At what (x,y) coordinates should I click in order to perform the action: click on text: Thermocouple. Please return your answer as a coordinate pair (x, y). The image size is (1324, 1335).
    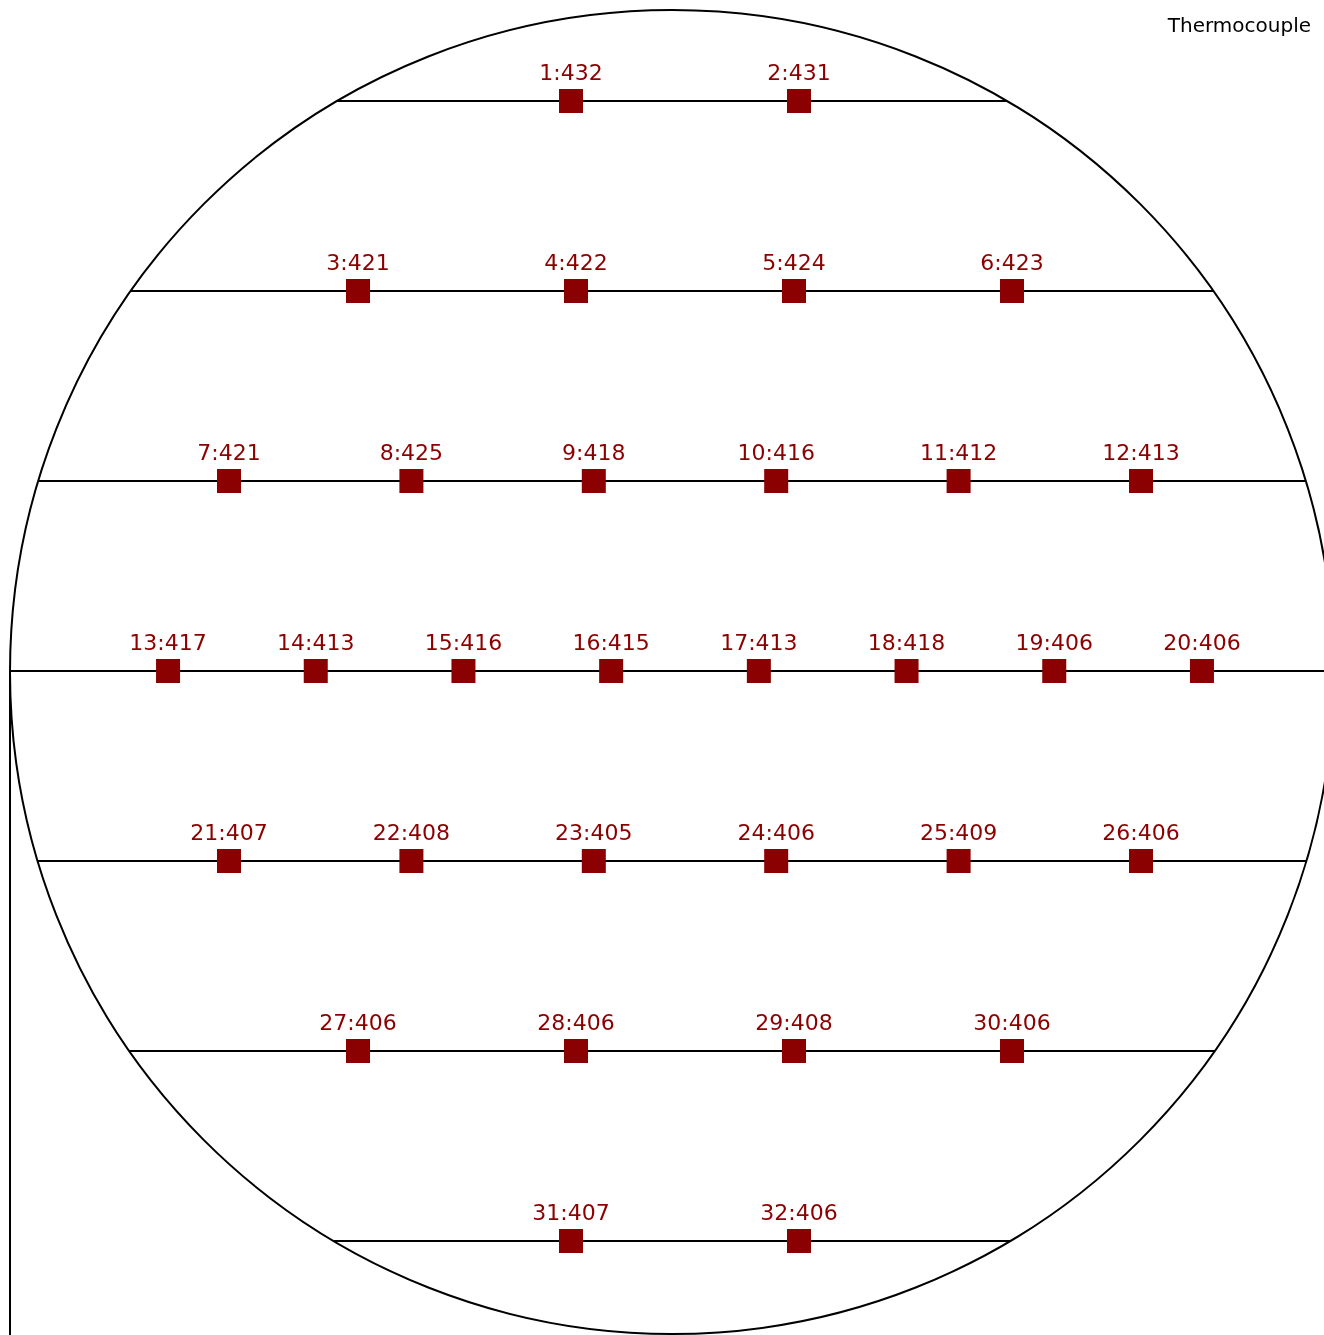
    Looking at the image, I should click on (1239, 25).